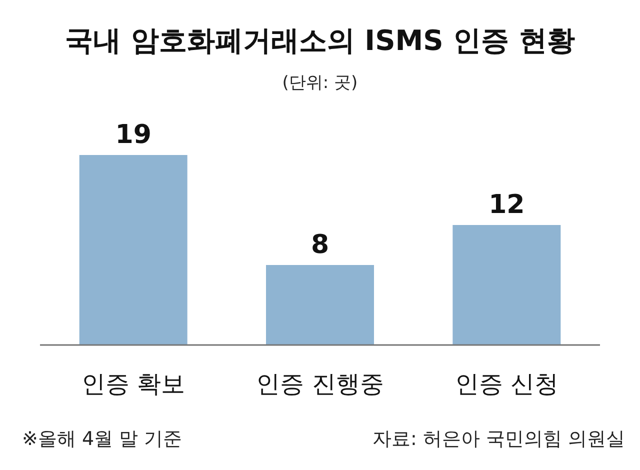  I want to click on data-label: 8, so click(320, 245).